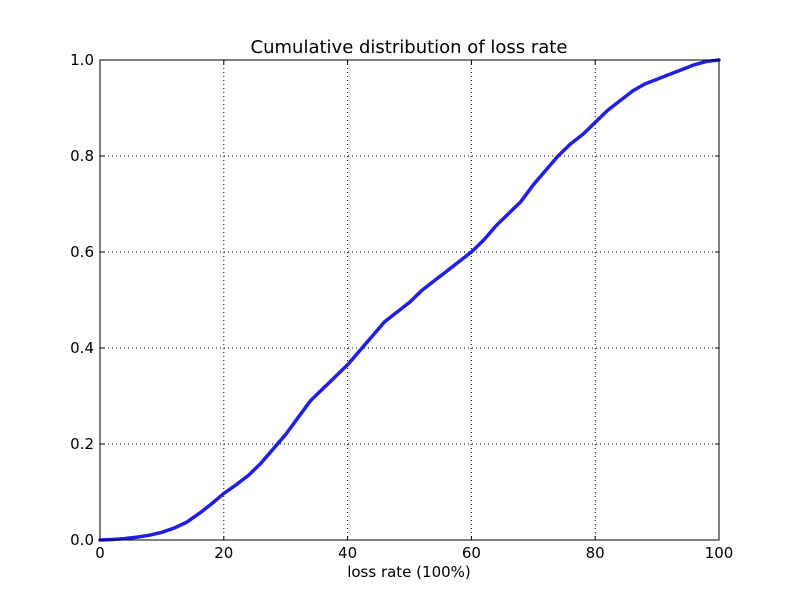  What do you see at coordinates (82, 60) in the screenshot?
I see `y-tick-label-5: 1.0` at bounding box center [82, 60].